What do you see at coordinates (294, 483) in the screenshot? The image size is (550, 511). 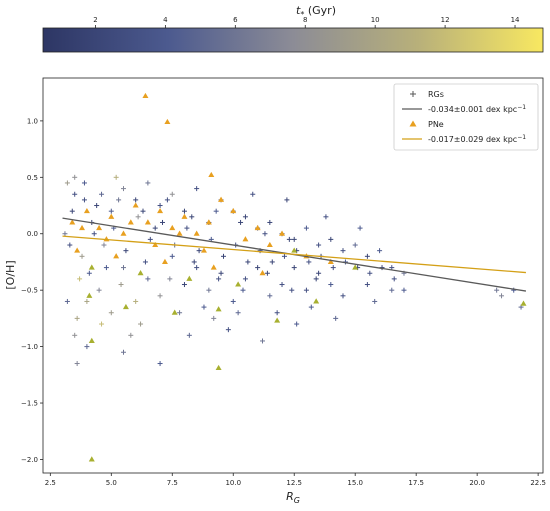 I see `x-tick-label: 12.5` at bounding box center [294, 483].